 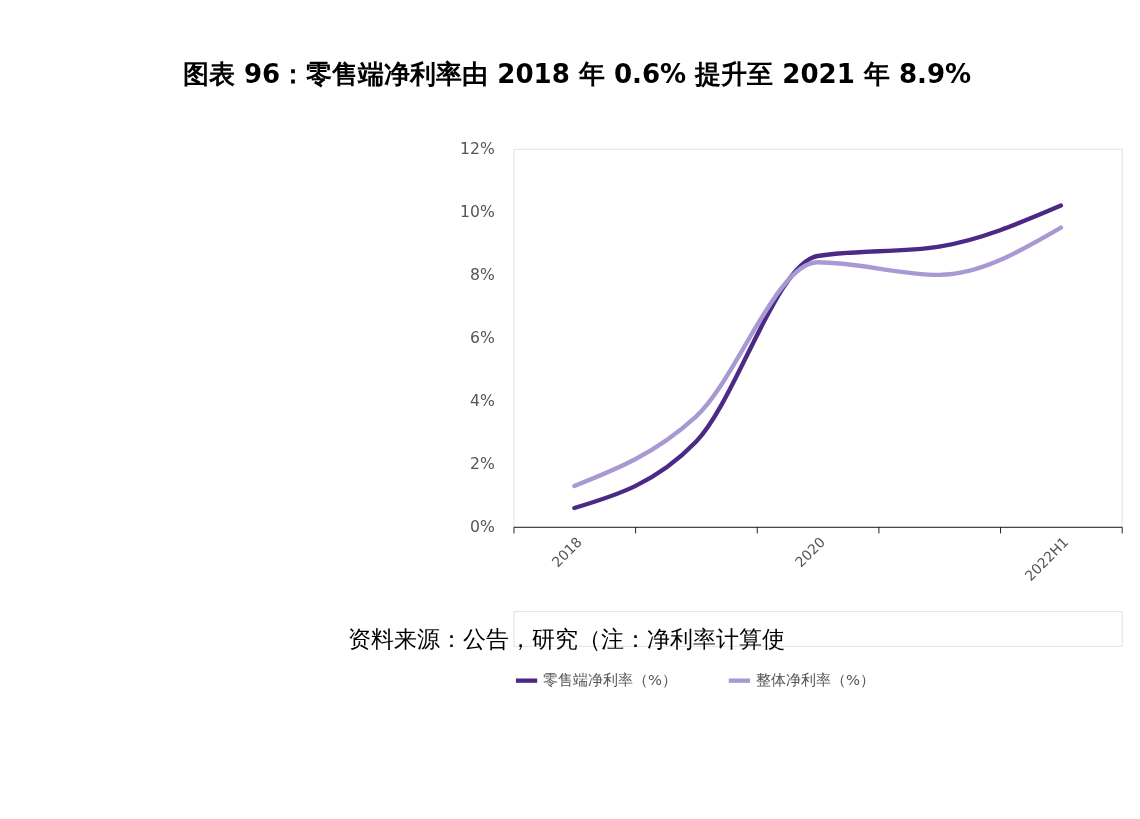 I want to click on legend-label: 整体净利率（%）, so click(x=815, y=679).